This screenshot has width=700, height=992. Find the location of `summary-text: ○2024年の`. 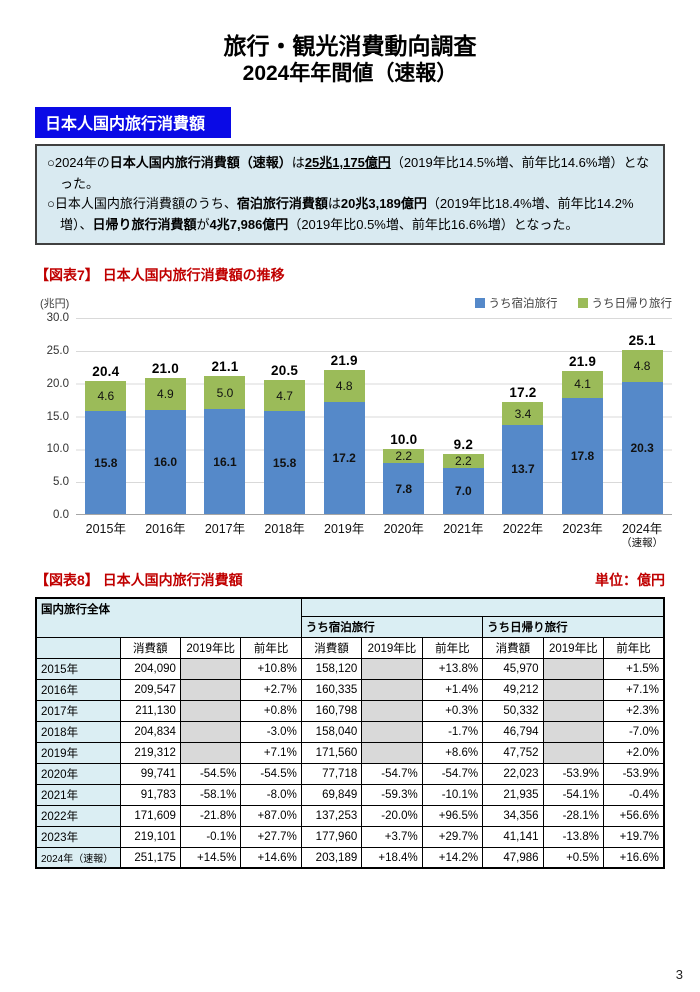

summary-text: ○2024年の is located at coordinates (78, 162).